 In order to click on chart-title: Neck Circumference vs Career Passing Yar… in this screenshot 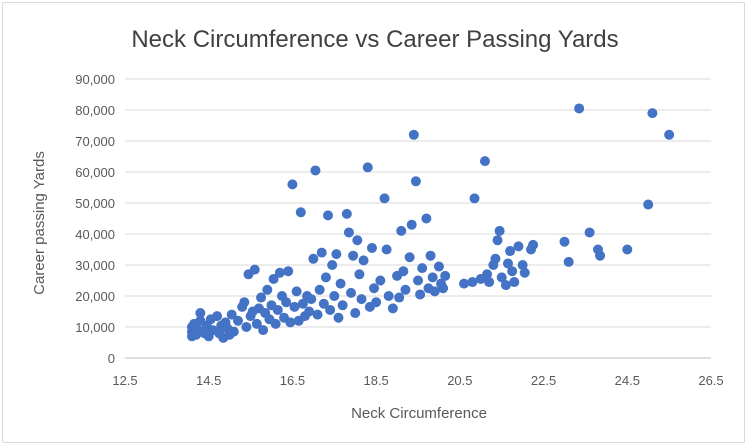, I will do `click(374, 39)`.